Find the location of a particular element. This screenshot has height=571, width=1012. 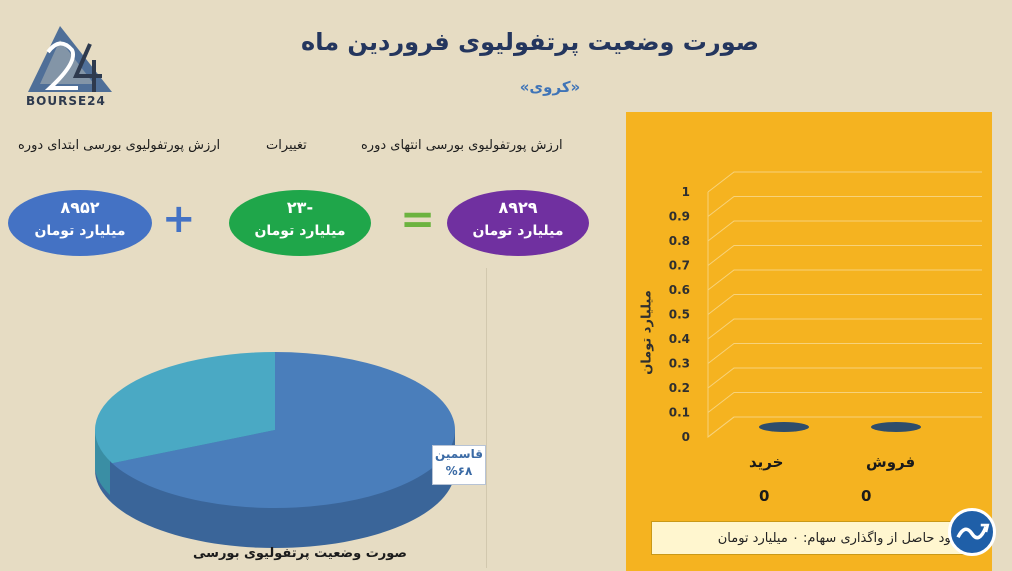

y-tick-label: 0 is located at coordinates (686, 437).